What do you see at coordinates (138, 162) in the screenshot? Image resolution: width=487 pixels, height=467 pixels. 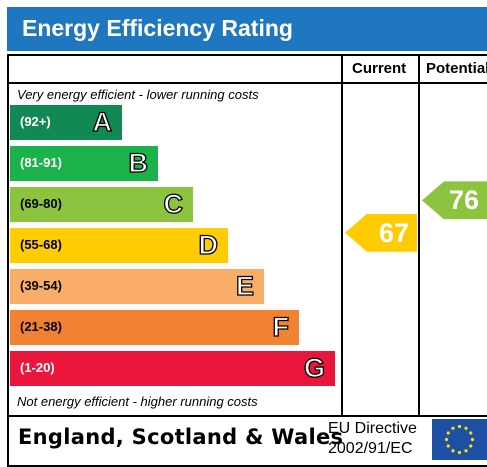 I see `band-letter: B` at bounding box center [138, 162].